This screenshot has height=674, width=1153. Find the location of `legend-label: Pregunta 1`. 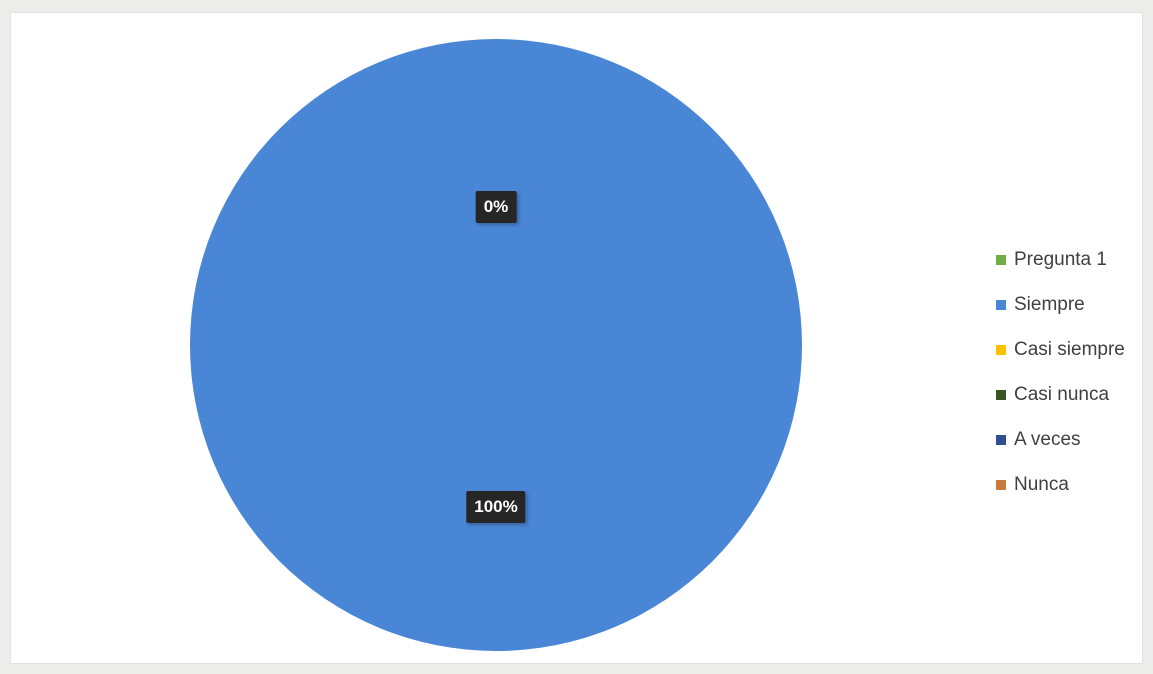

legend-label: Pregunta 1 is located at coordinates (1060, 259).